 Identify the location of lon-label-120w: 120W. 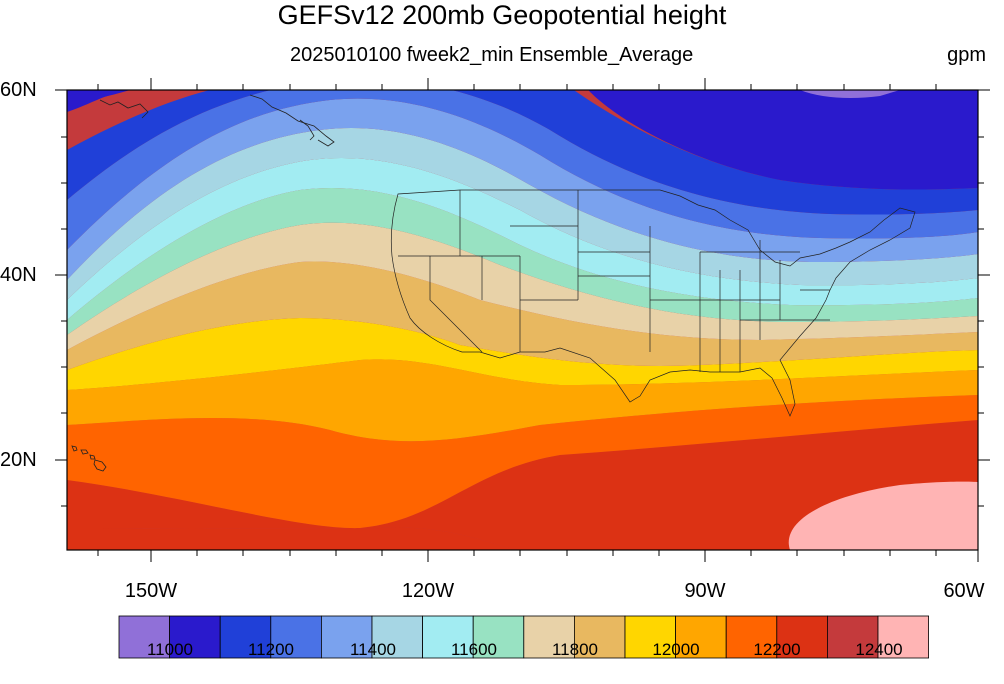
(428, 591).